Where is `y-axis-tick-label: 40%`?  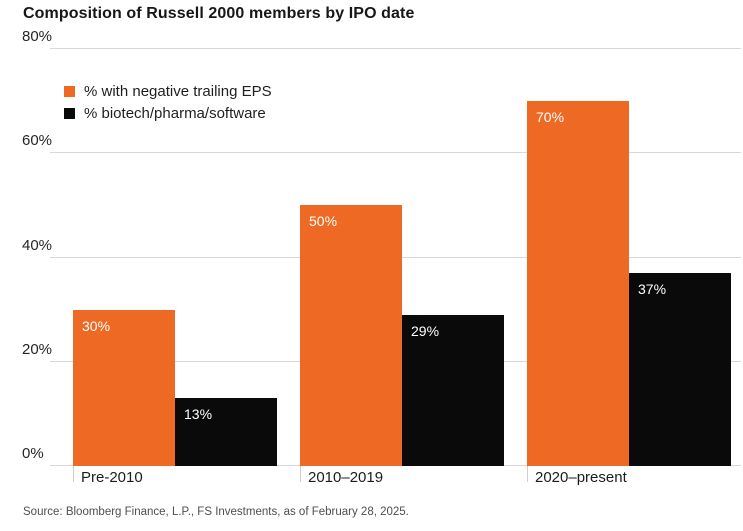
y-axis-tick-label: 40% is located at coordinates (37, 245).